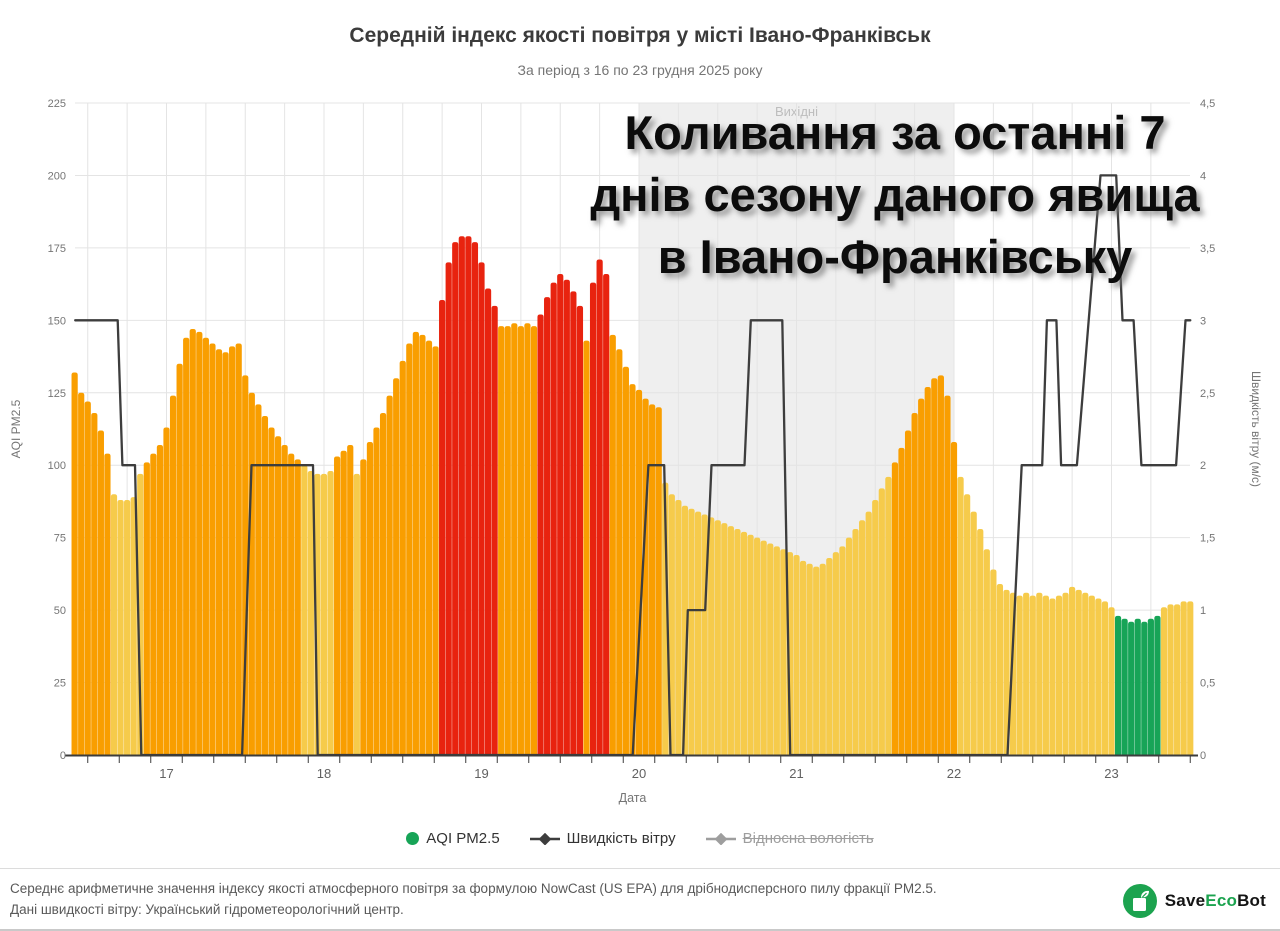 Image resolution: width=1280 pixels, height=931 pixels. What do you see at coordinates (808, 838) in the screenshot?
I see `legend-label-humidity: Відносна вологість` at bounding box center [808, 838].